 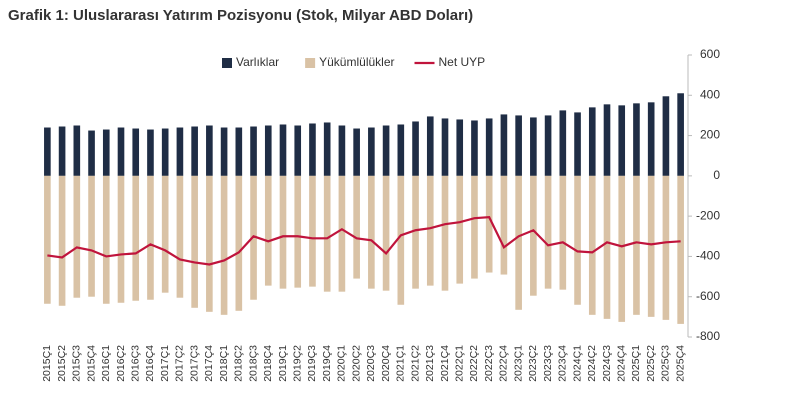 I want to click on x-tick-label: 2017Ç2, so click(x=180, y=363).